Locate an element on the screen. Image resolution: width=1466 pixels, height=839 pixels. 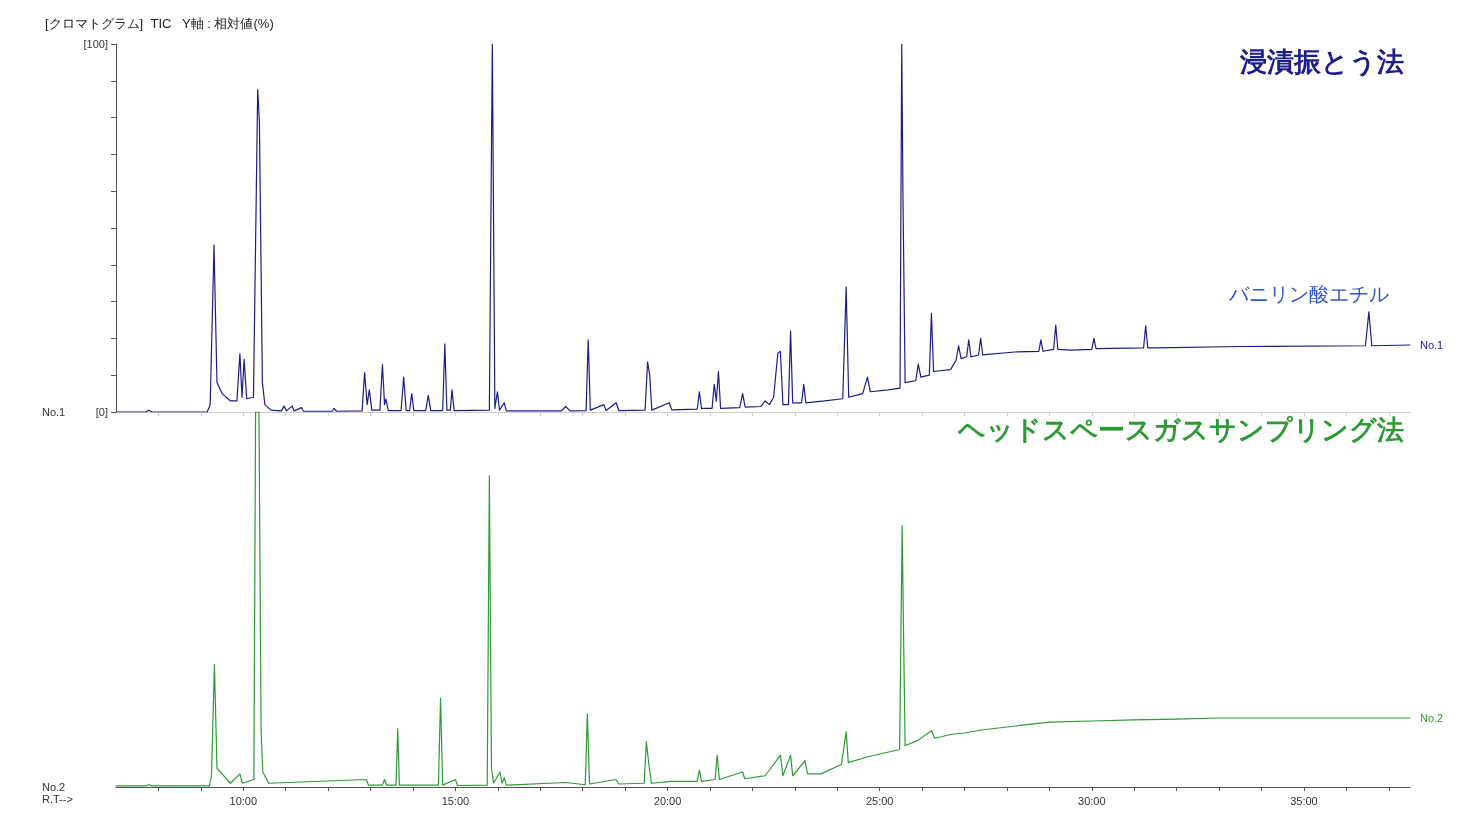
x-tick-label: 20:00 is located at coordinates (667, 800).